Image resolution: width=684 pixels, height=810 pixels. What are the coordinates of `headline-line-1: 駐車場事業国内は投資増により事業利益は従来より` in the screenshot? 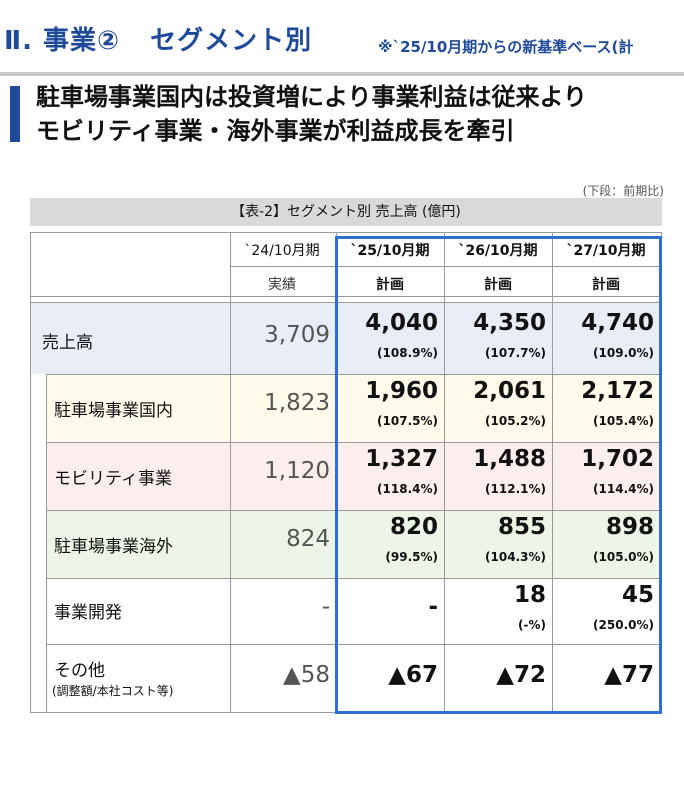 It's located at (312, 97).